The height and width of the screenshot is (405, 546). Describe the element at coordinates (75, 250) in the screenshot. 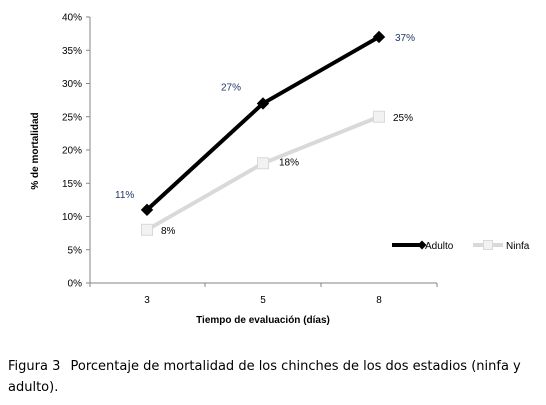

I see `y-tick-label: 5%` at that location.